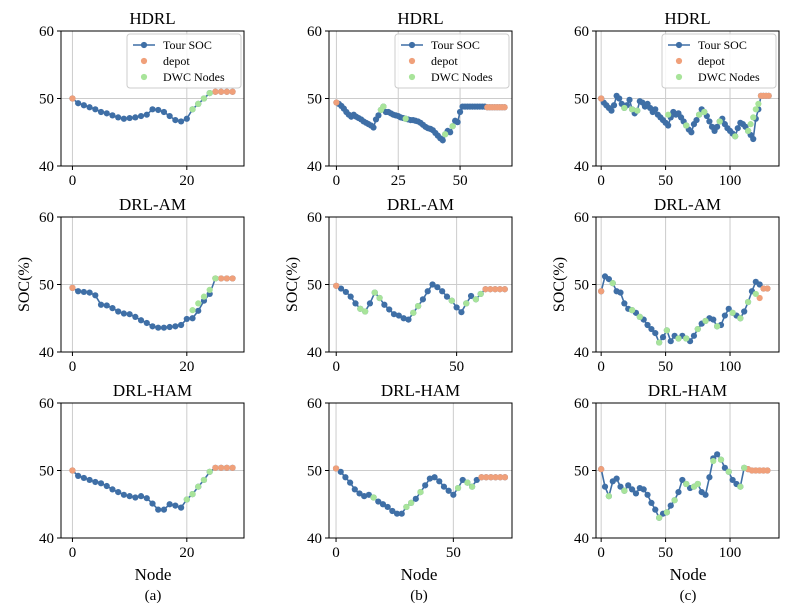 The width and height of the screenshot is (788, 616). What do you see at coordinates (142, 471) in the screenshot?
I see `subplot-7: 40 50 60 0 20 DRL-HAM` at bounding box center [142, 471].